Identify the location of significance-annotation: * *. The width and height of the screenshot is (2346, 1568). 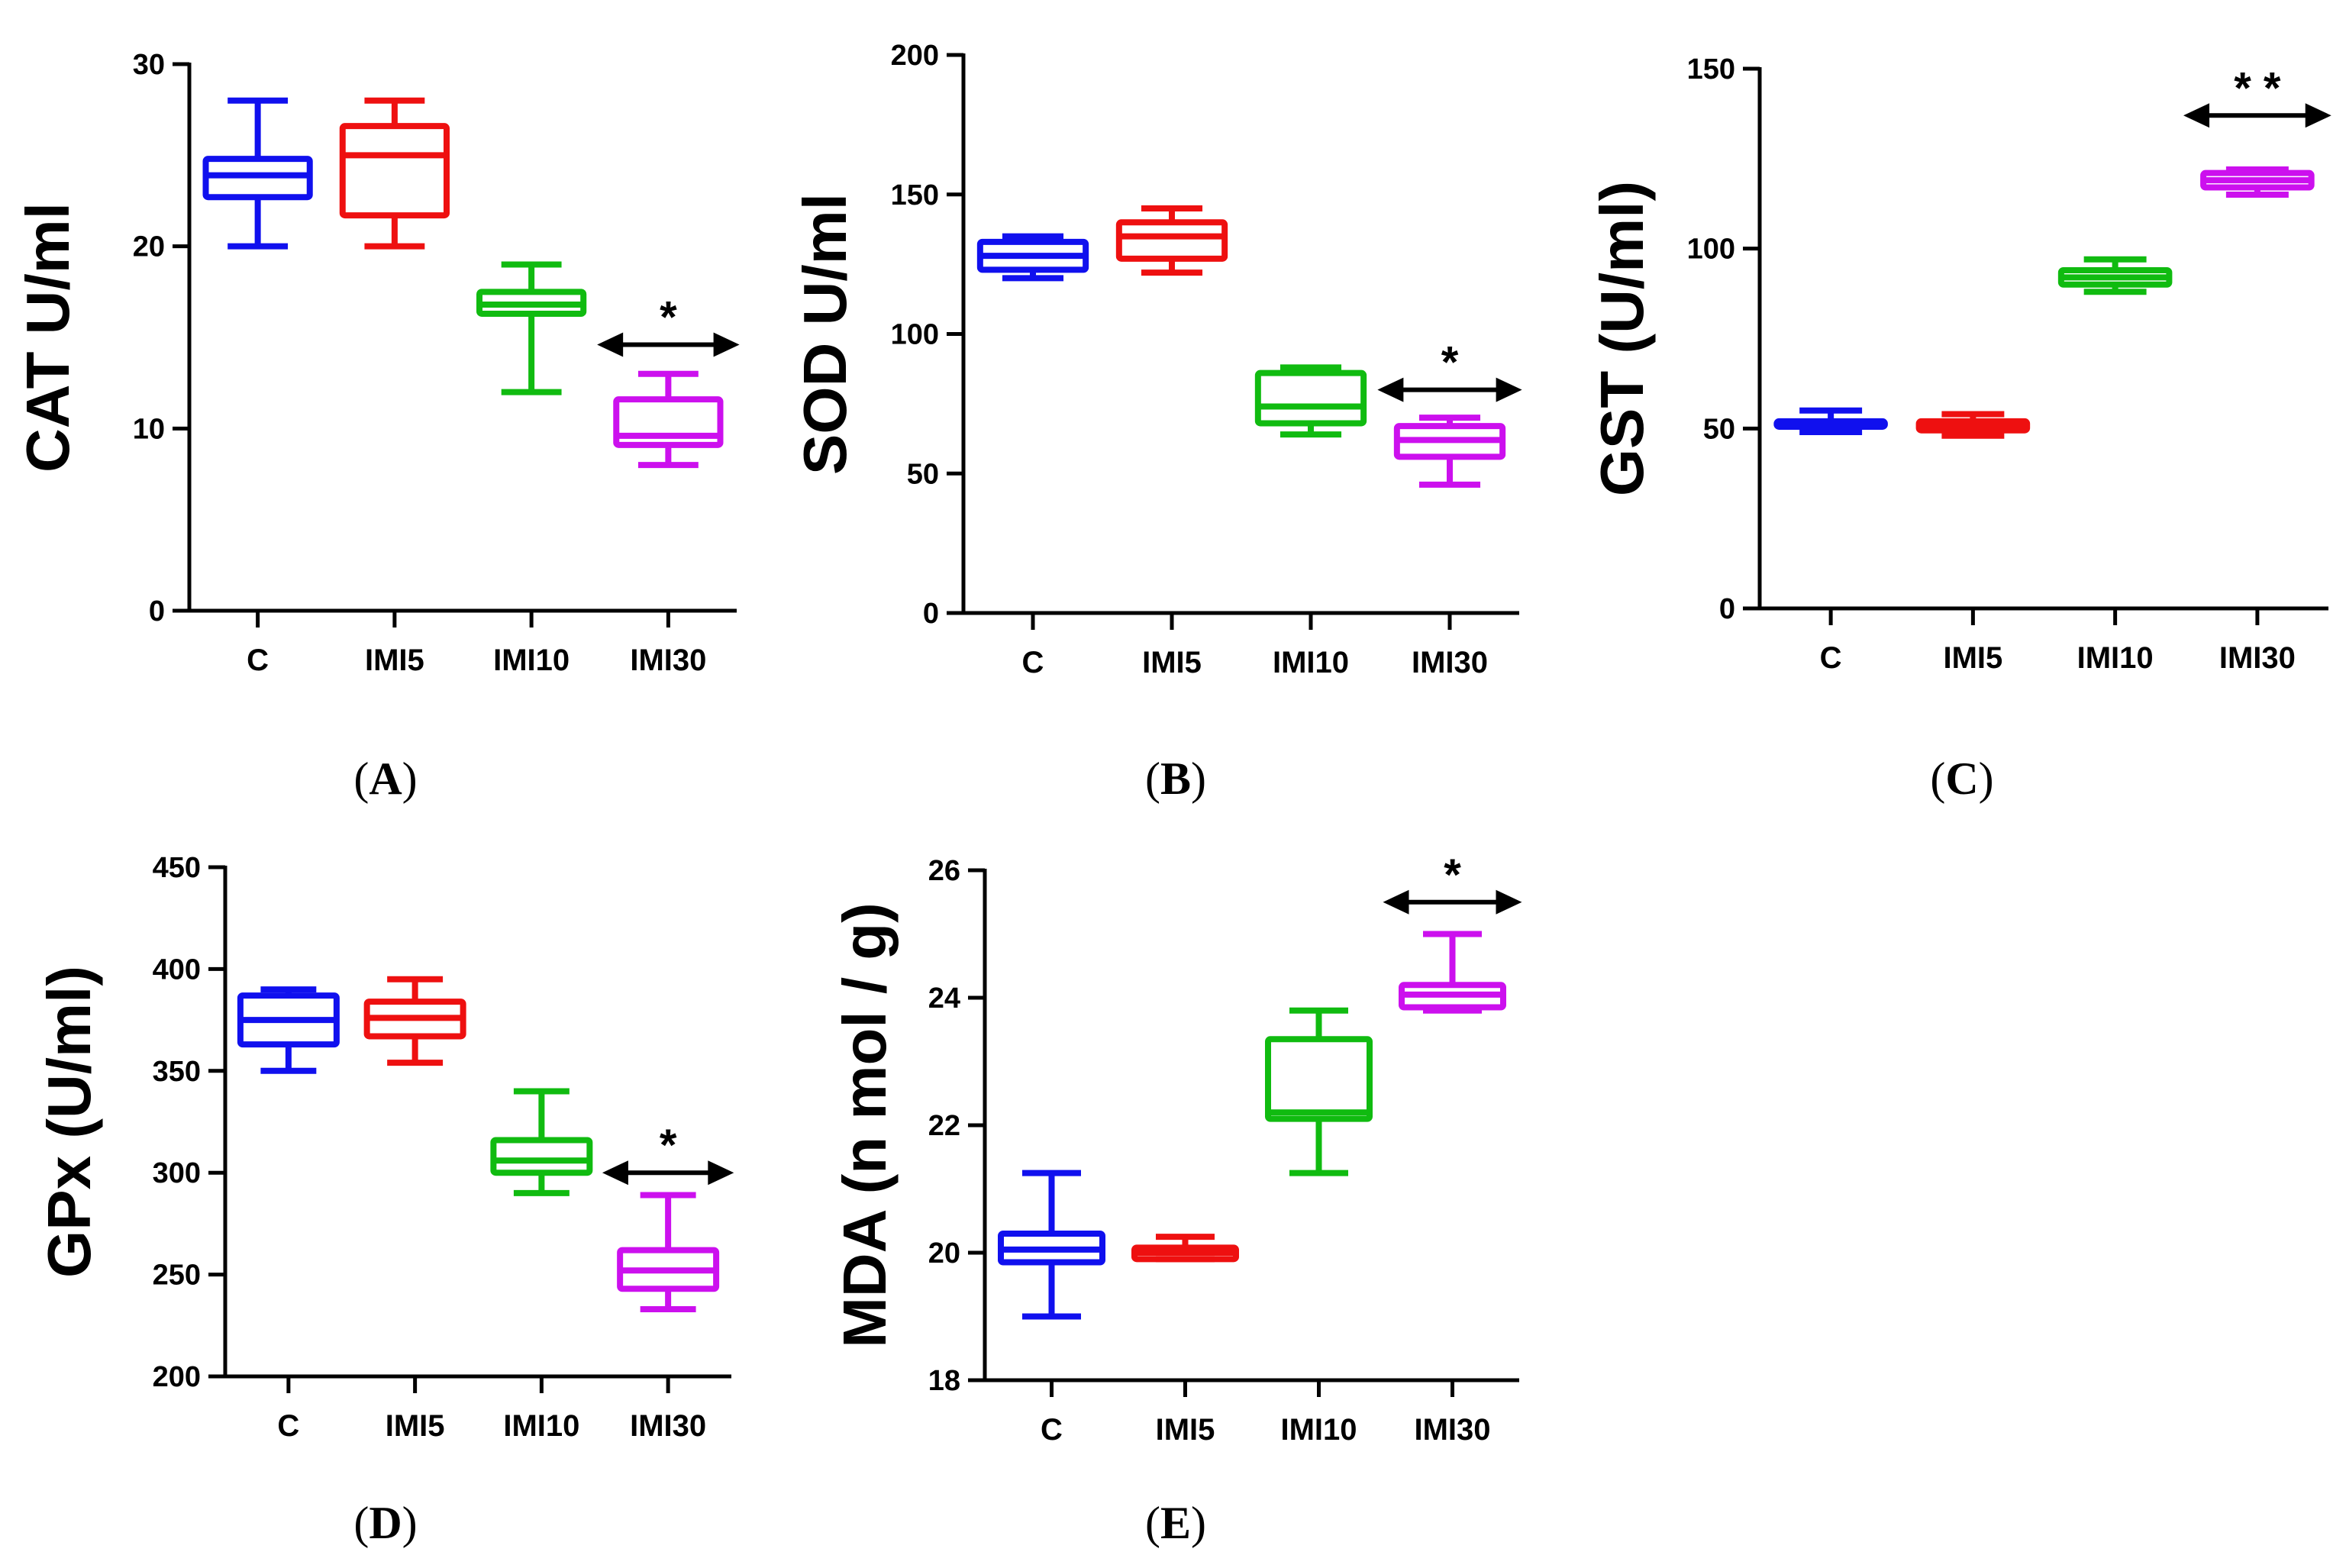
(2257, 95).